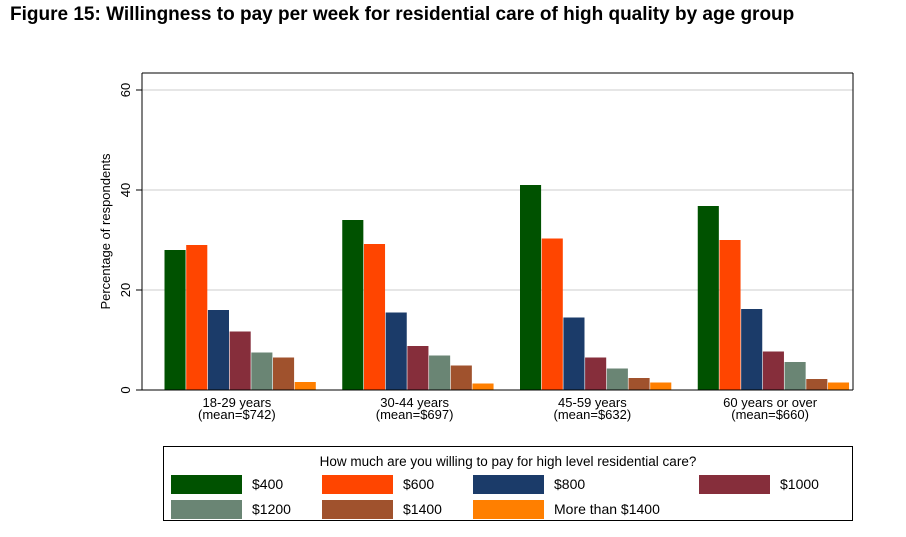 The height and width of the screenshot is (537, 906). I want to click on legend-label: More than $1400, so click(607, 509).